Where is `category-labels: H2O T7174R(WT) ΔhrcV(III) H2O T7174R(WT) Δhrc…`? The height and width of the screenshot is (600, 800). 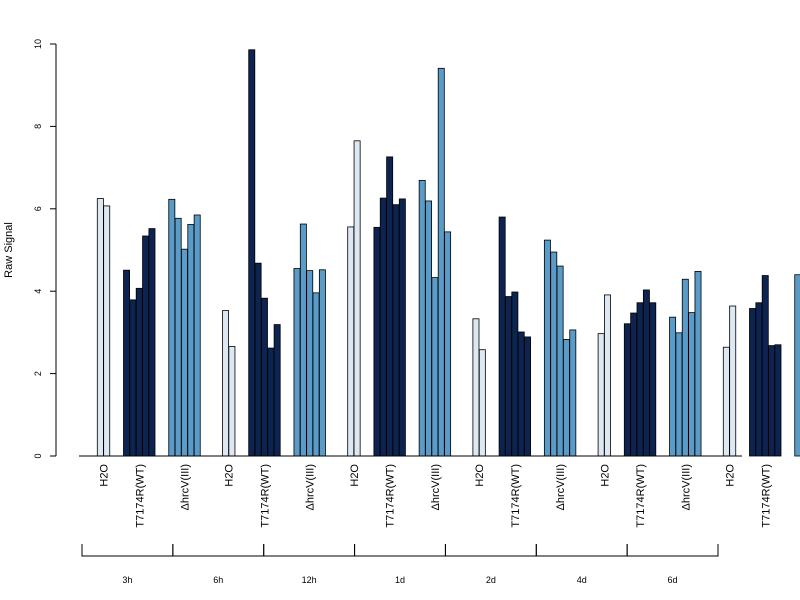 category-labels: H2O T7174R(WT) ΔhrcV(III) H2O T7174R(WT) Δhrc… is located at coordinates (436, 496).